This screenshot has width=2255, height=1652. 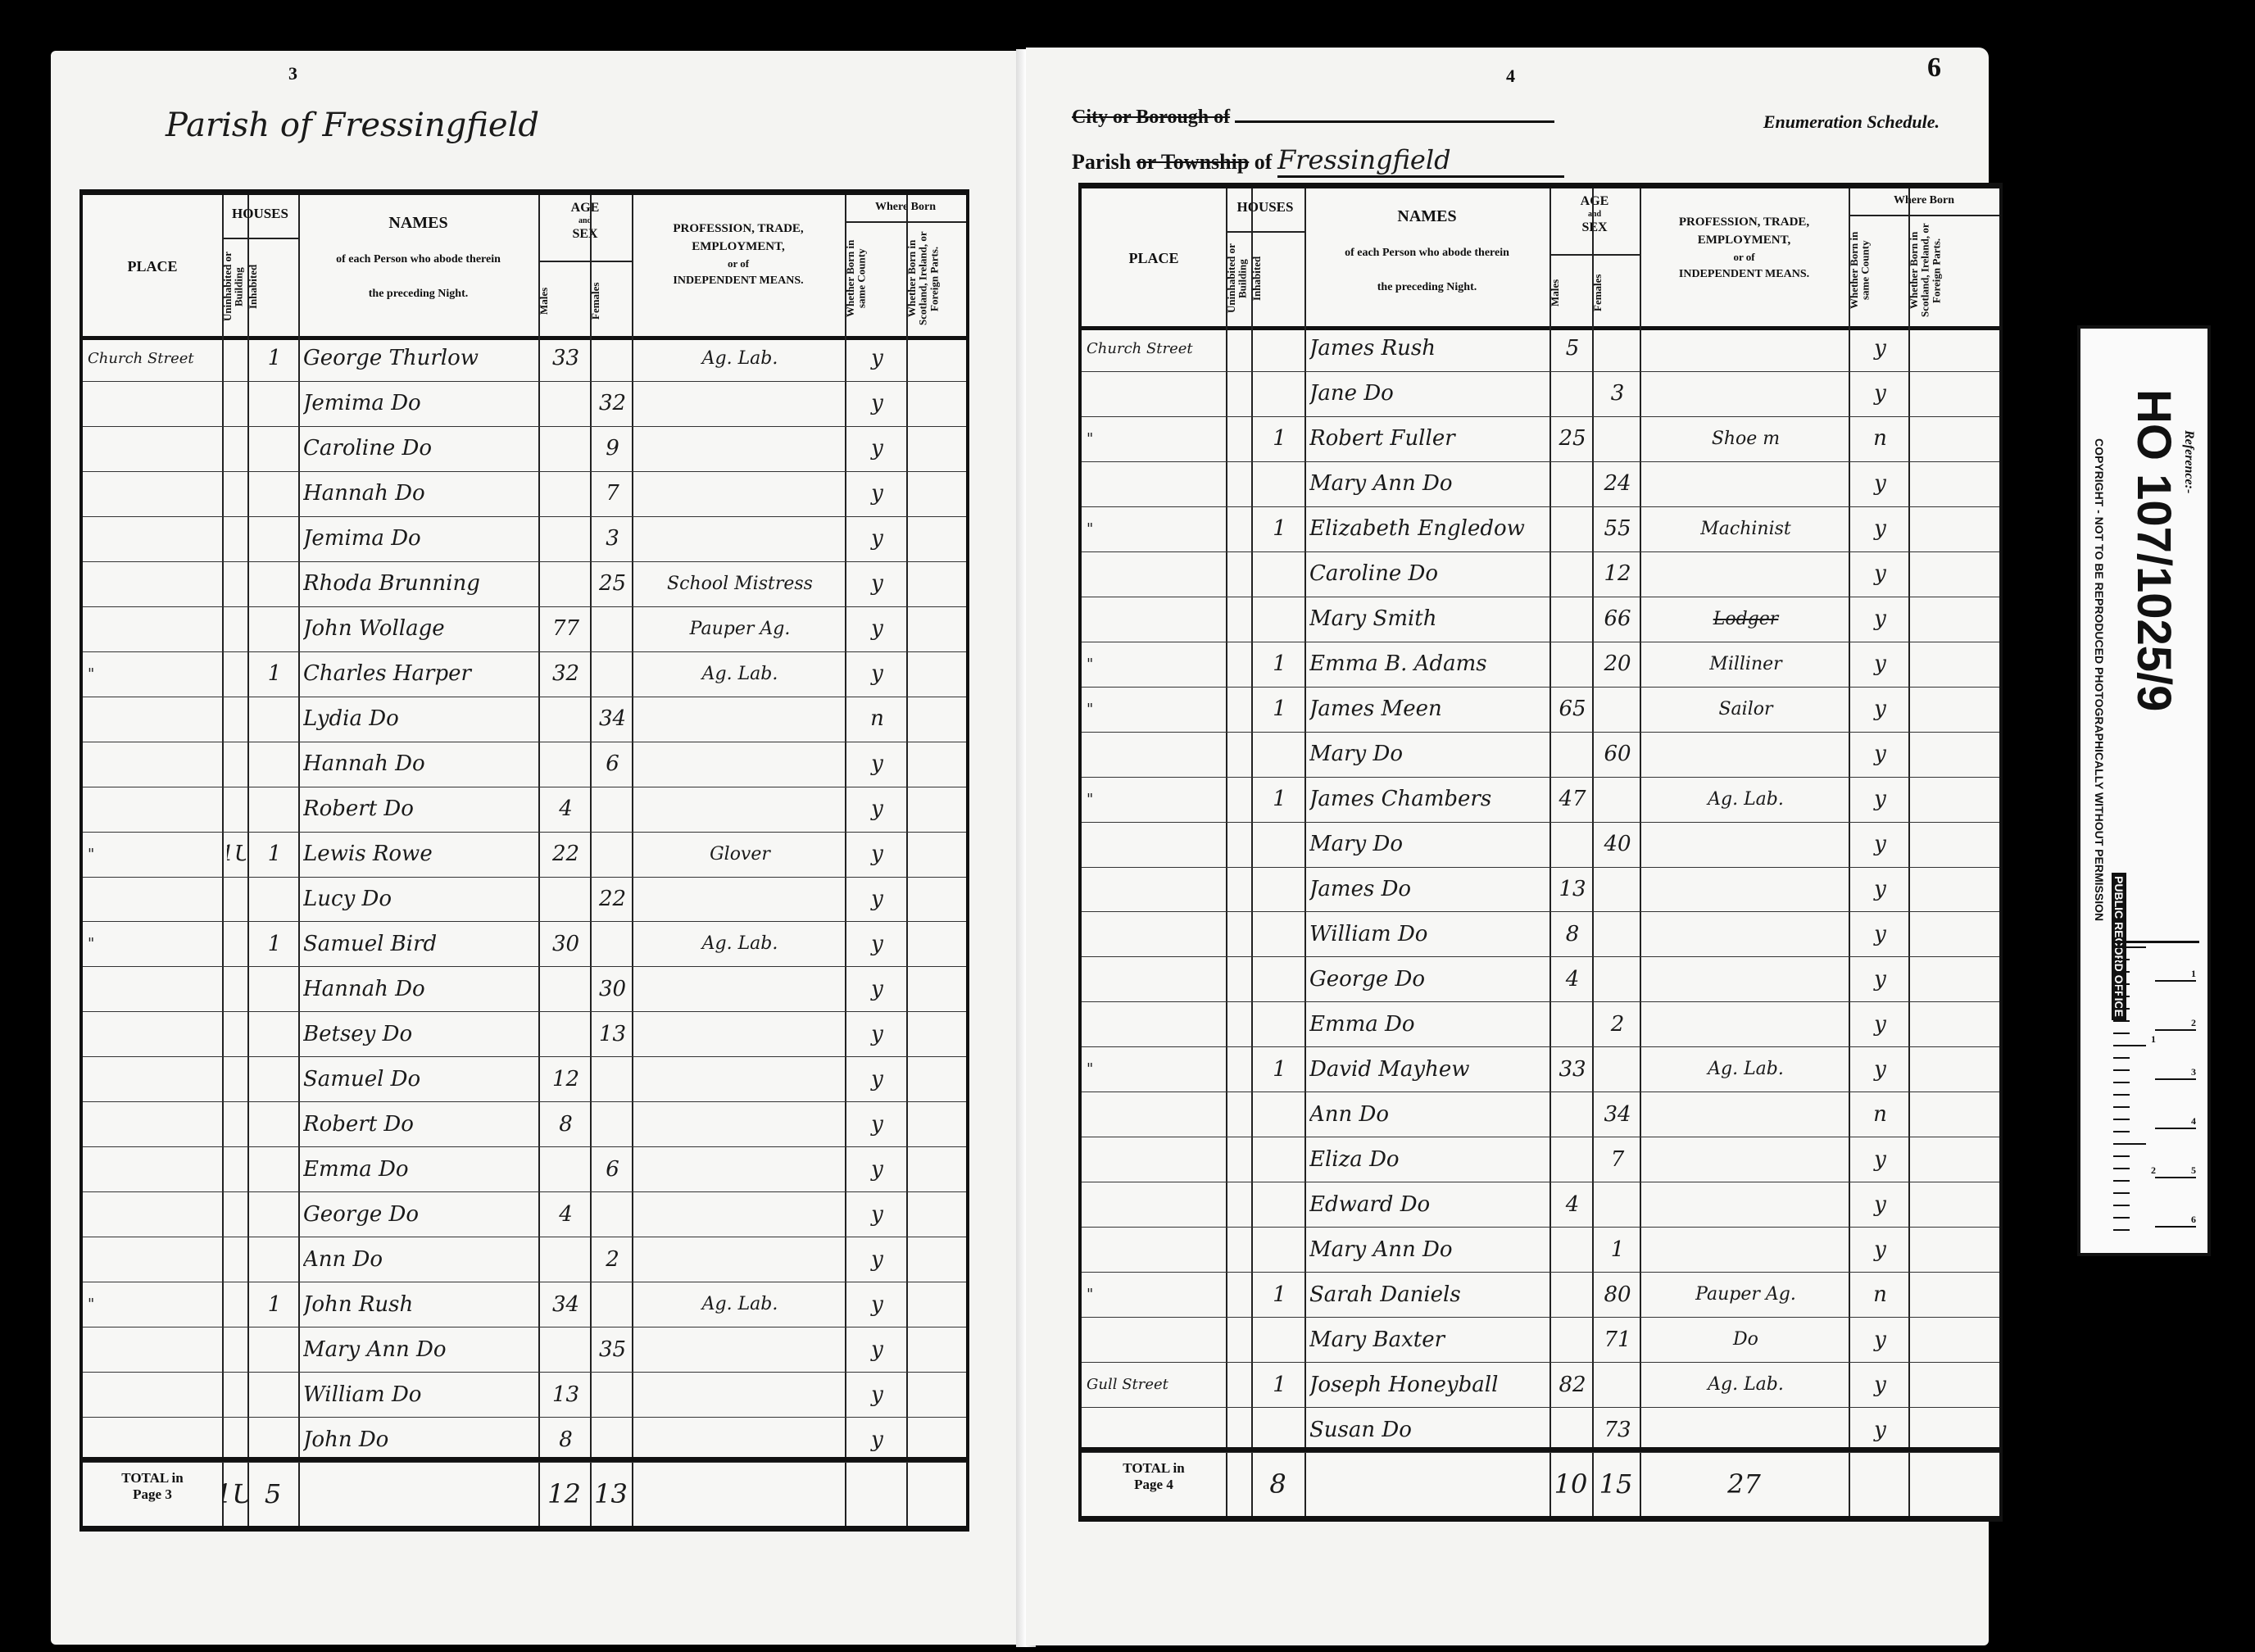 What do you see at coordinates (1362, 1024) in the screenshot?
I see `cell-name: Emma Do` at bounding box center [1362, 1024].